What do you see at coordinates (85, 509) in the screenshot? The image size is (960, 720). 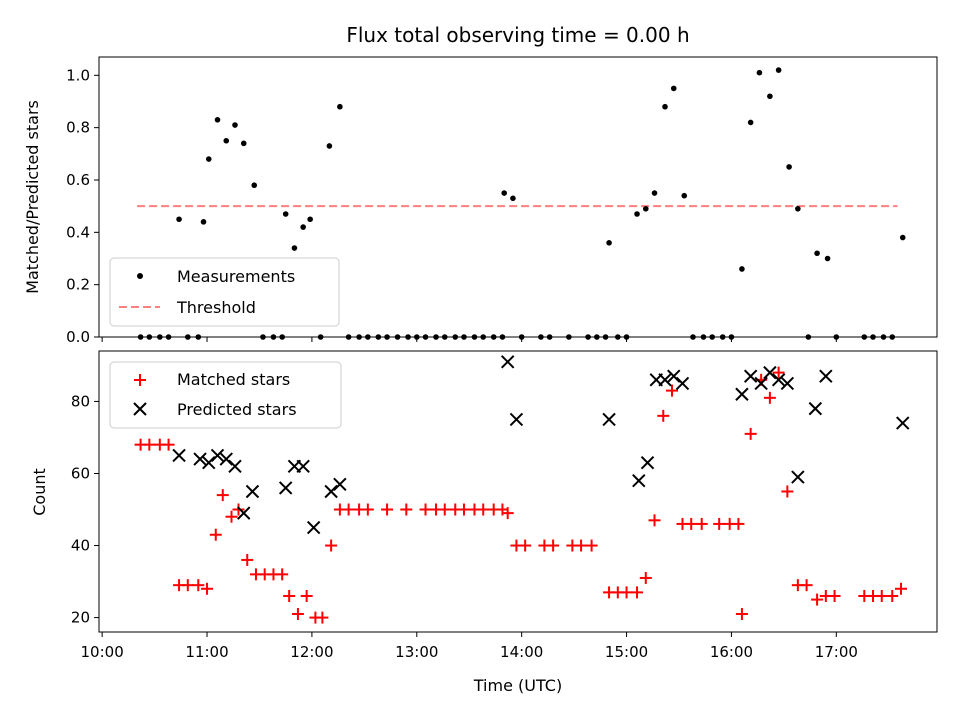 I see `bottom-y-ticks: 20 40 60 80` at bounding box center [85, 509].